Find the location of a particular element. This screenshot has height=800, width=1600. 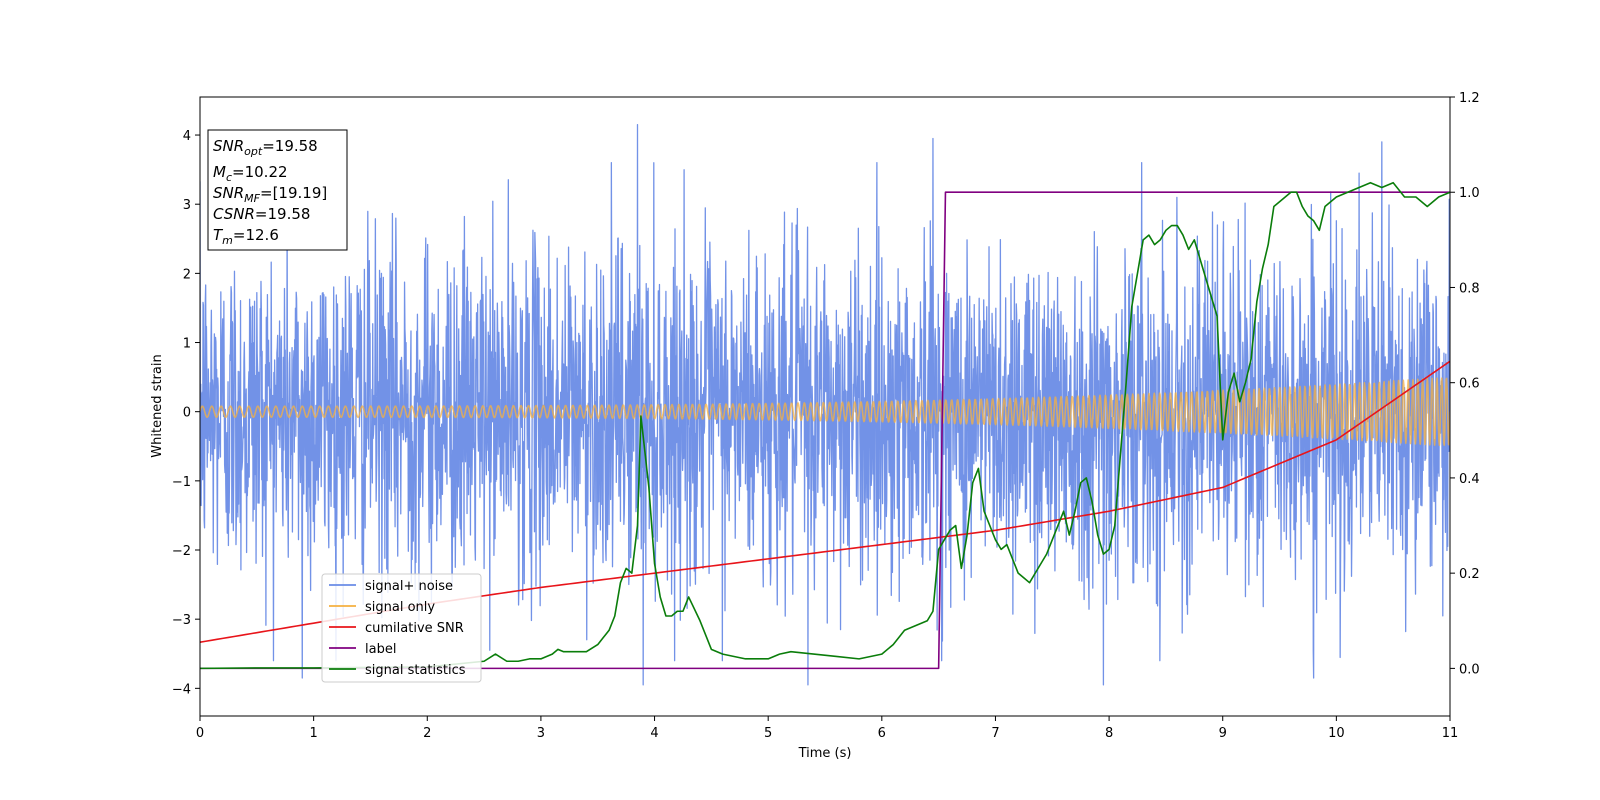

x-tick-label: 10 is located at coordinates (1336, 733).